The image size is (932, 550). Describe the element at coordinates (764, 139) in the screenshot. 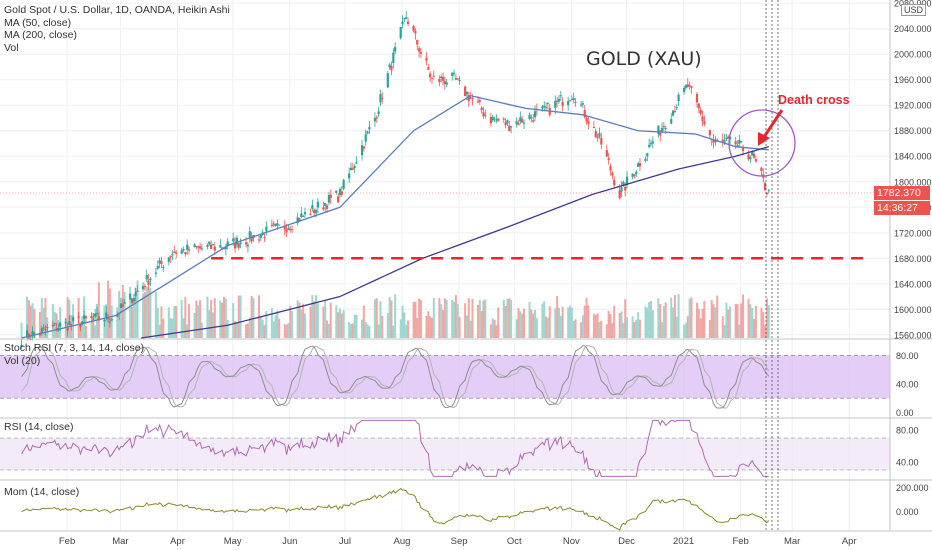

I see `arrow-head` at that location.